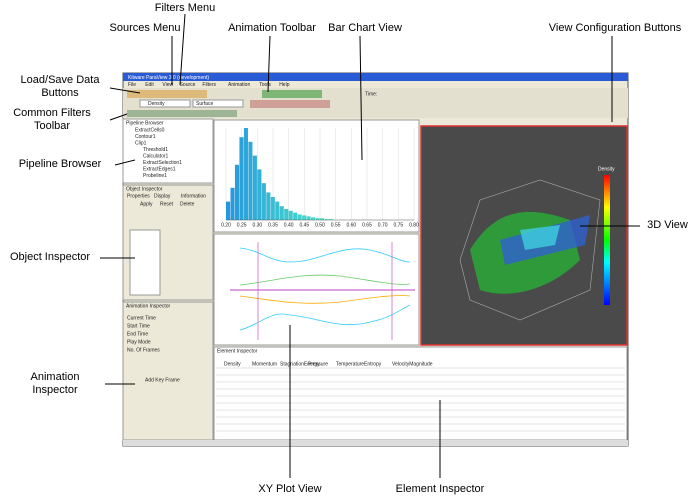 This screenshot has height=502, width=700. Describe the element at coordinates (185, 8) in the screenshot. I see `label-filters-menu: Filters Menu` at that location.